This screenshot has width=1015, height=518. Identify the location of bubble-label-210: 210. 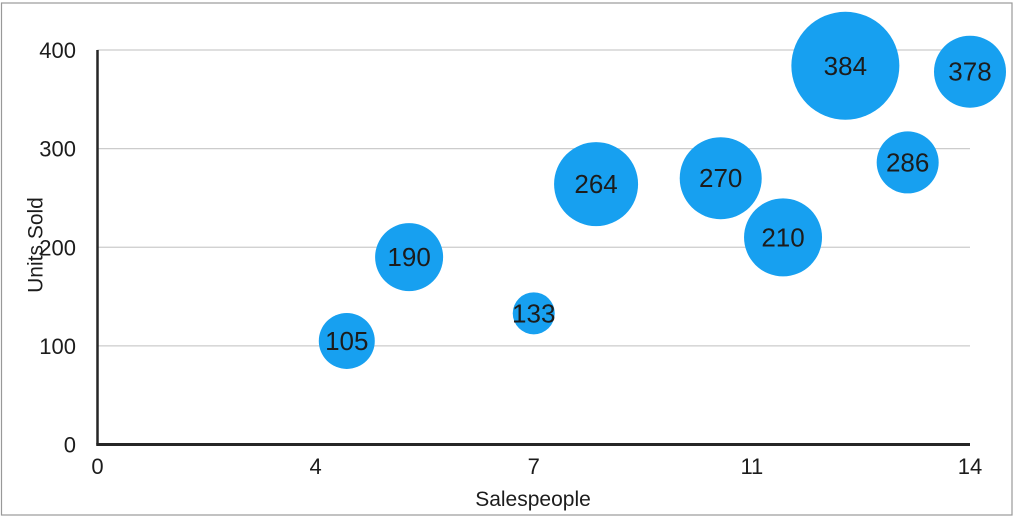
(782, 237).